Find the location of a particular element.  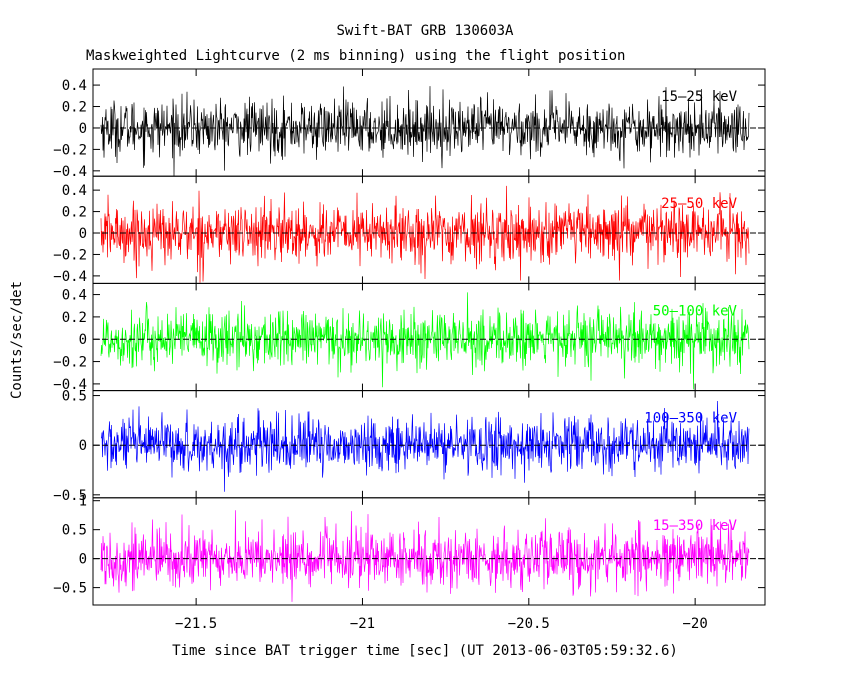

y-tick-label: 1 is located at coordinates (83, 502).